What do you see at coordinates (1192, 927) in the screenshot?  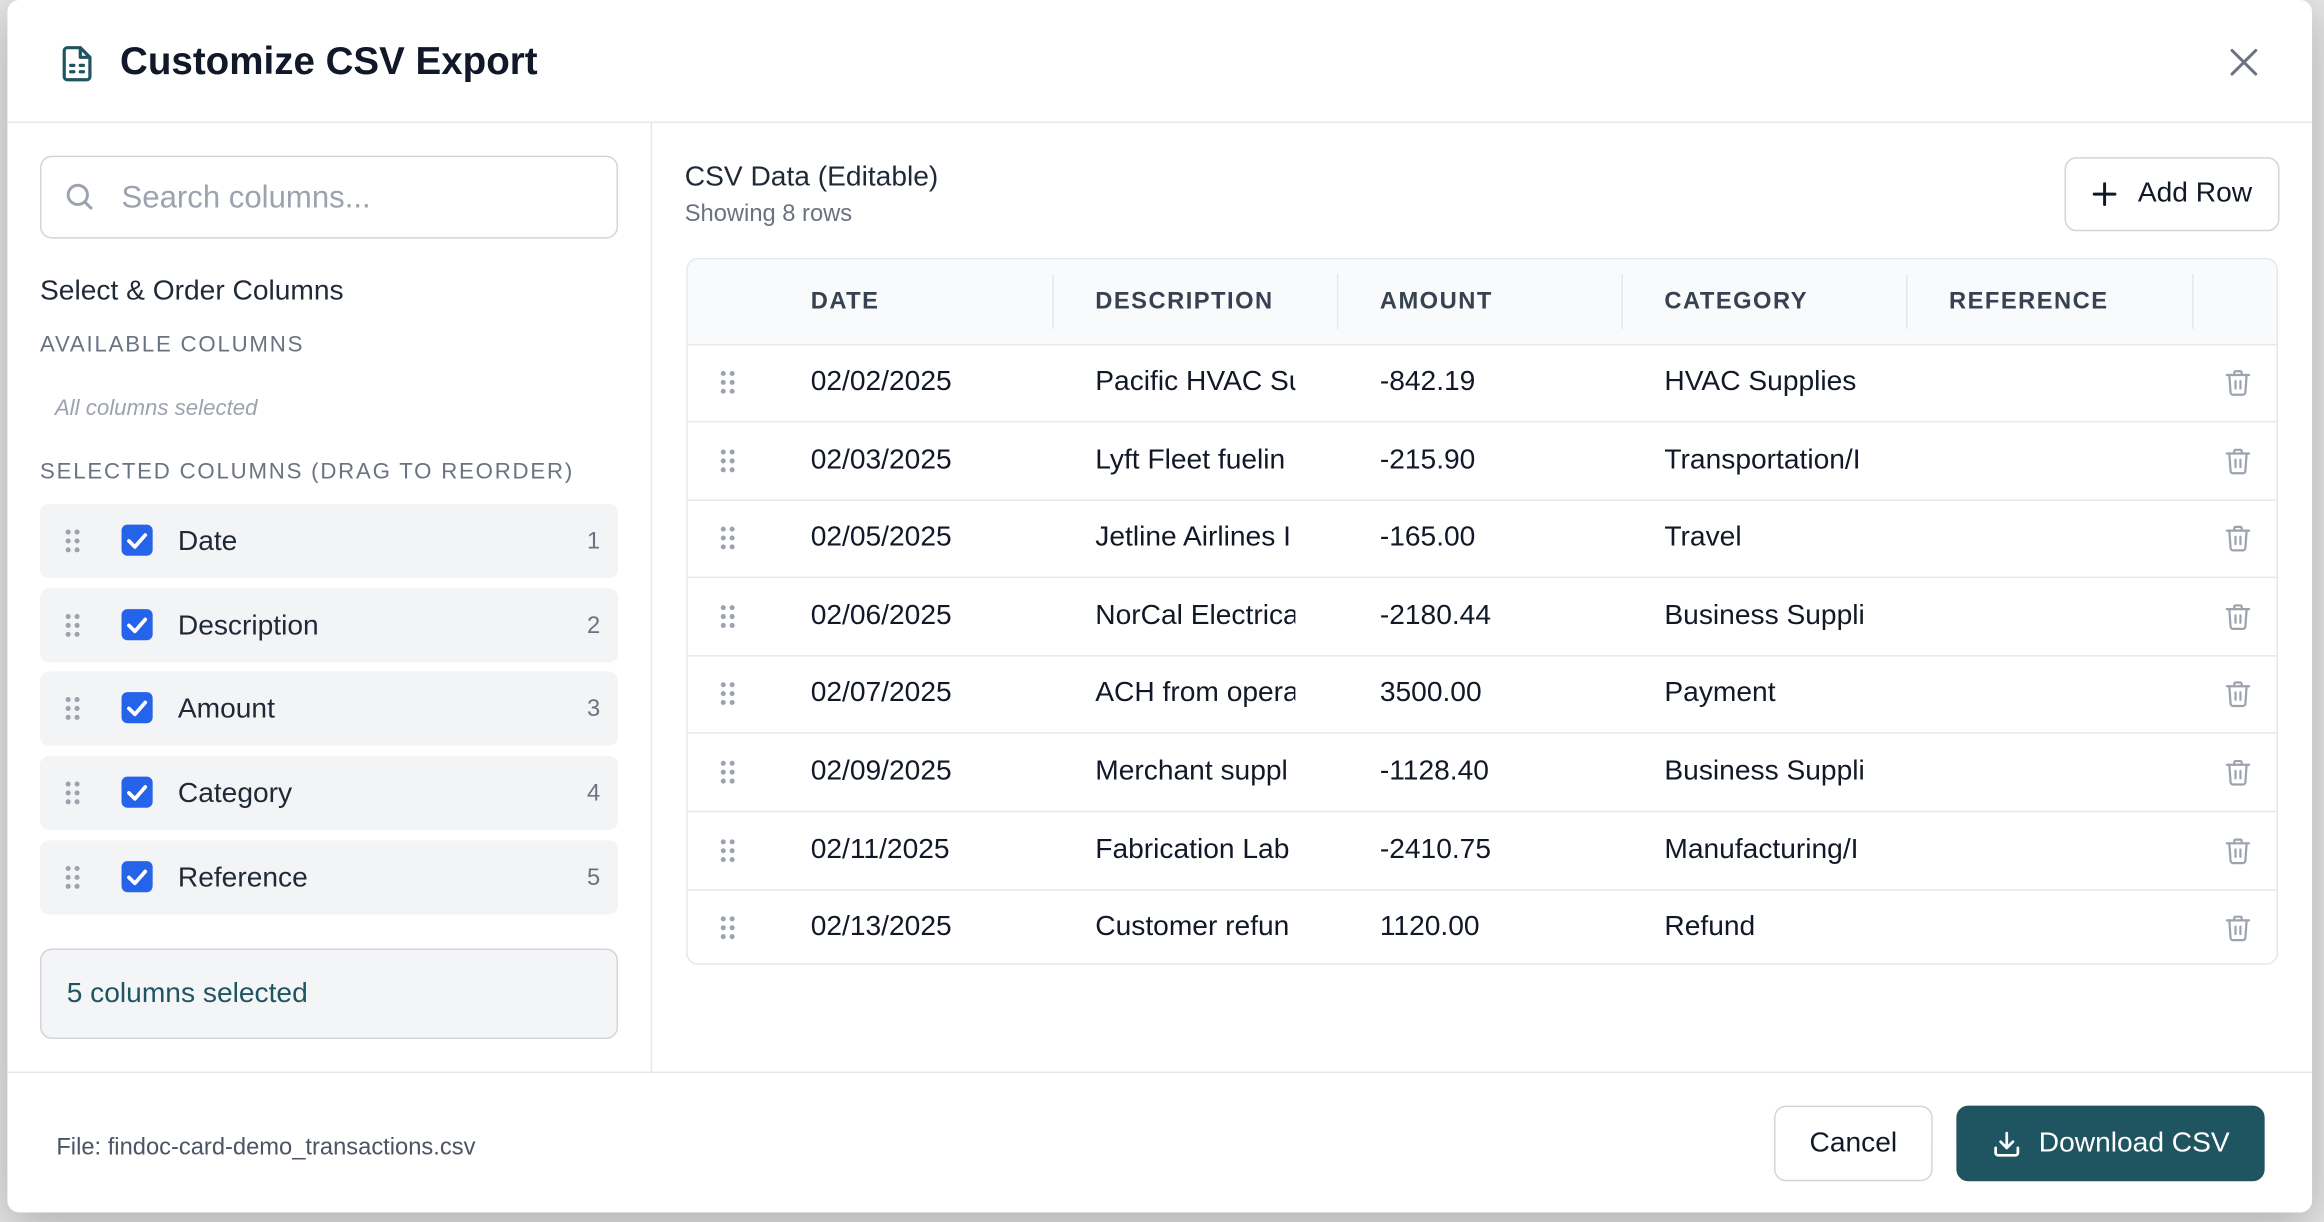 I see `table-cell: Customer refun` at bounding box center [1192, 927].